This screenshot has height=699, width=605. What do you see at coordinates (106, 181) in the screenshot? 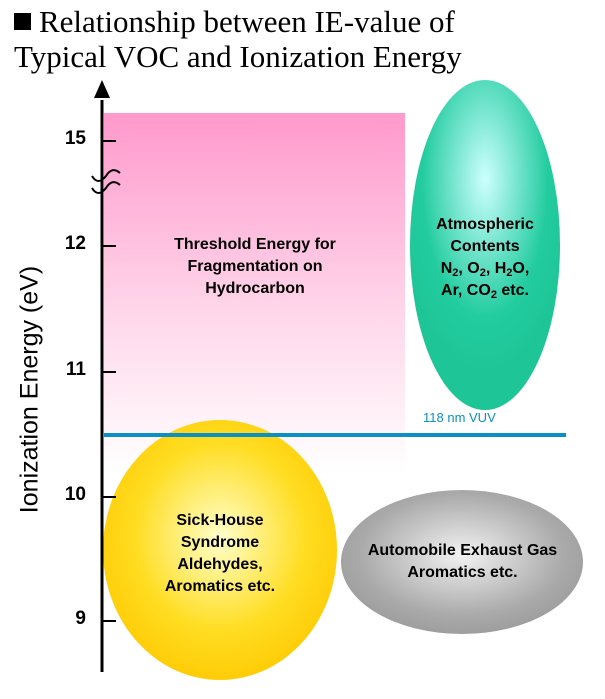
I see `axis-break-icon` at bounding box center [106, 181].